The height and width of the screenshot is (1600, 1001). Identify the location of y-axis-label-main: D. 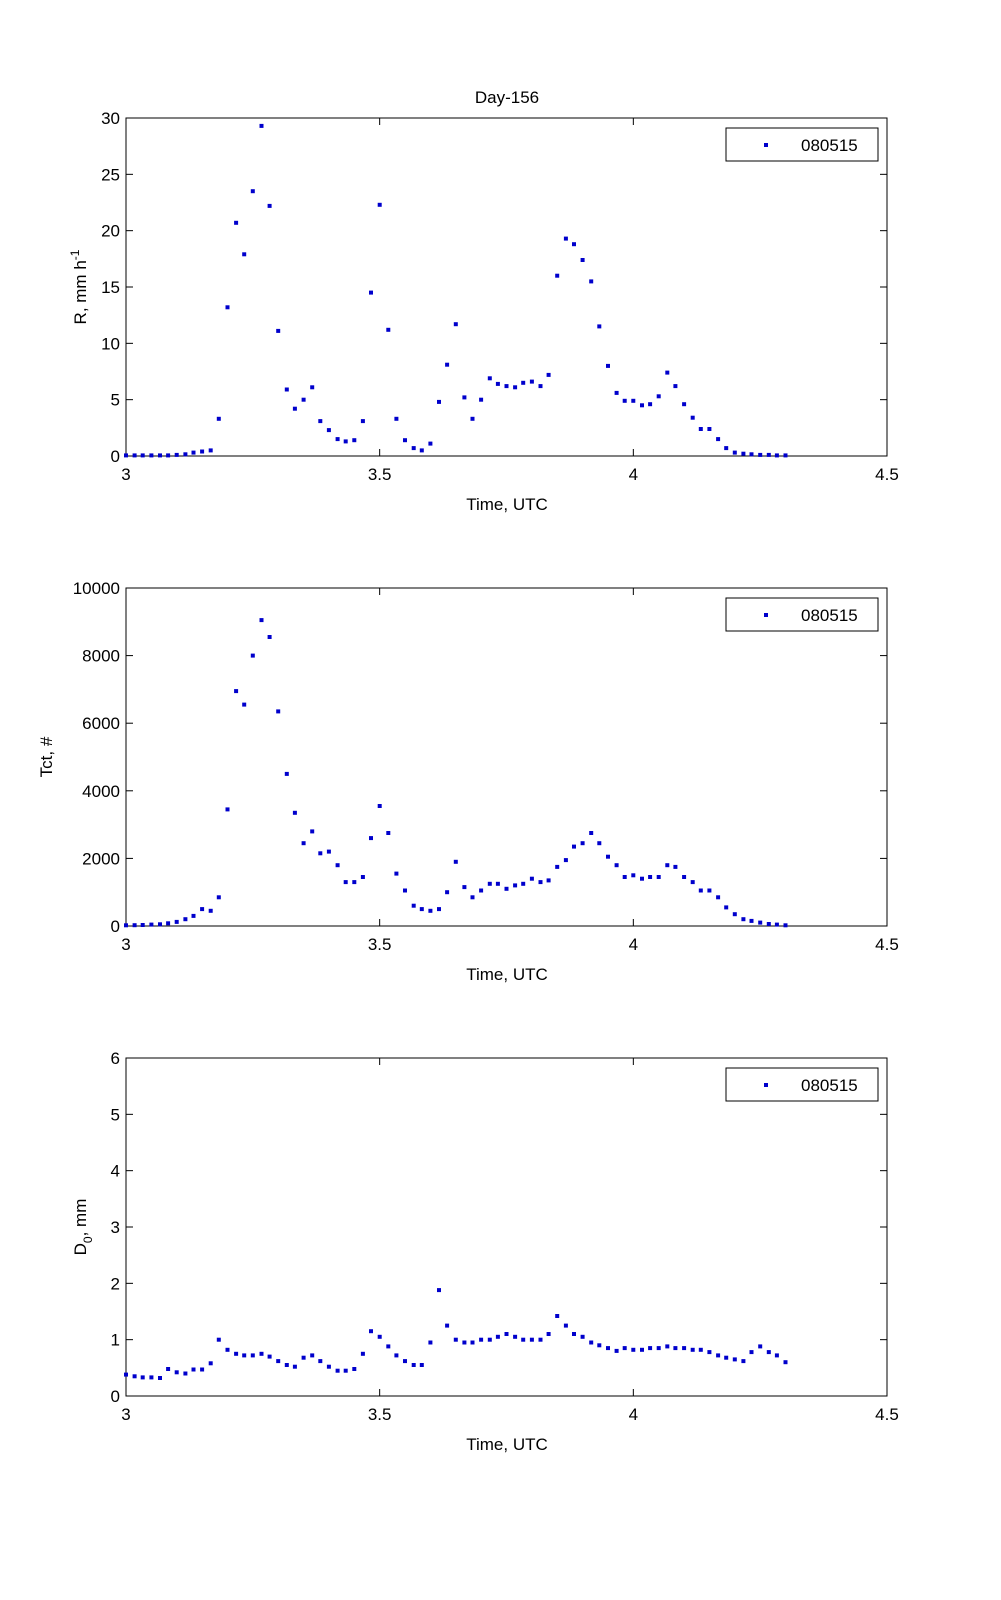
(80, 1249).